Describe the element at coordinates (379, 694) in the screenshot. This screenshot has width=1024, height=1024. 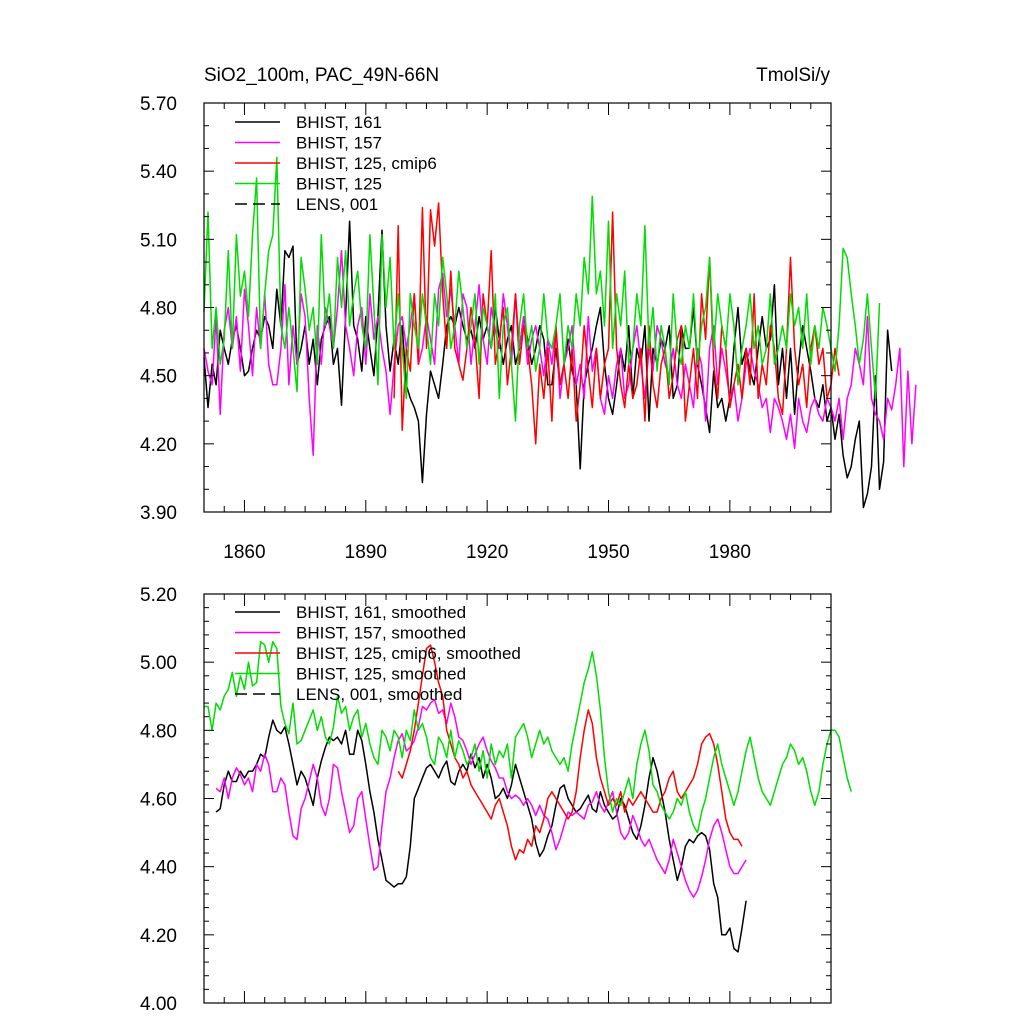
I see `legend-label: LENS, 001, smoothed` at that location.